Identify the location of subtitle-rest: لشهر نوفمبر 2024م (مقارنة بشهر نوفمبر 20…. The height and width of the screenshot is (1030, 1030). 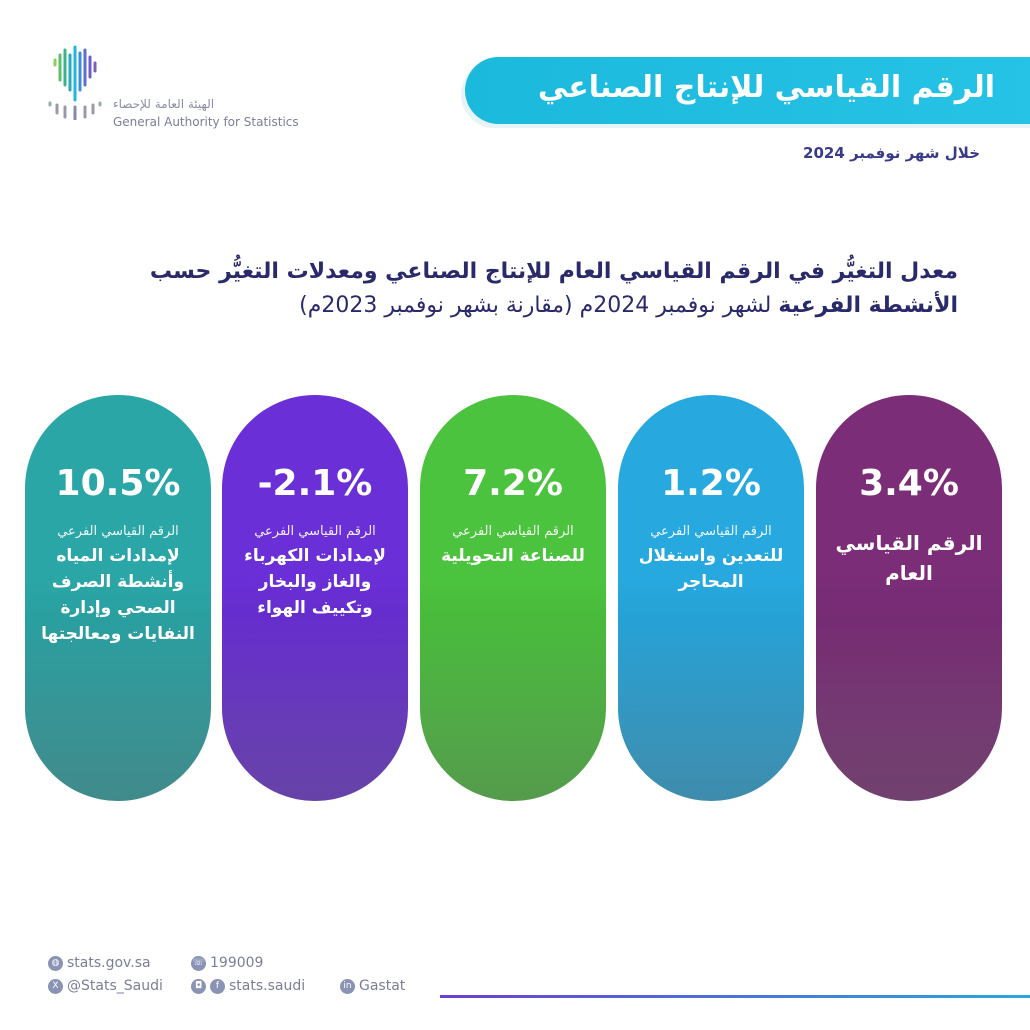
(539, 305).